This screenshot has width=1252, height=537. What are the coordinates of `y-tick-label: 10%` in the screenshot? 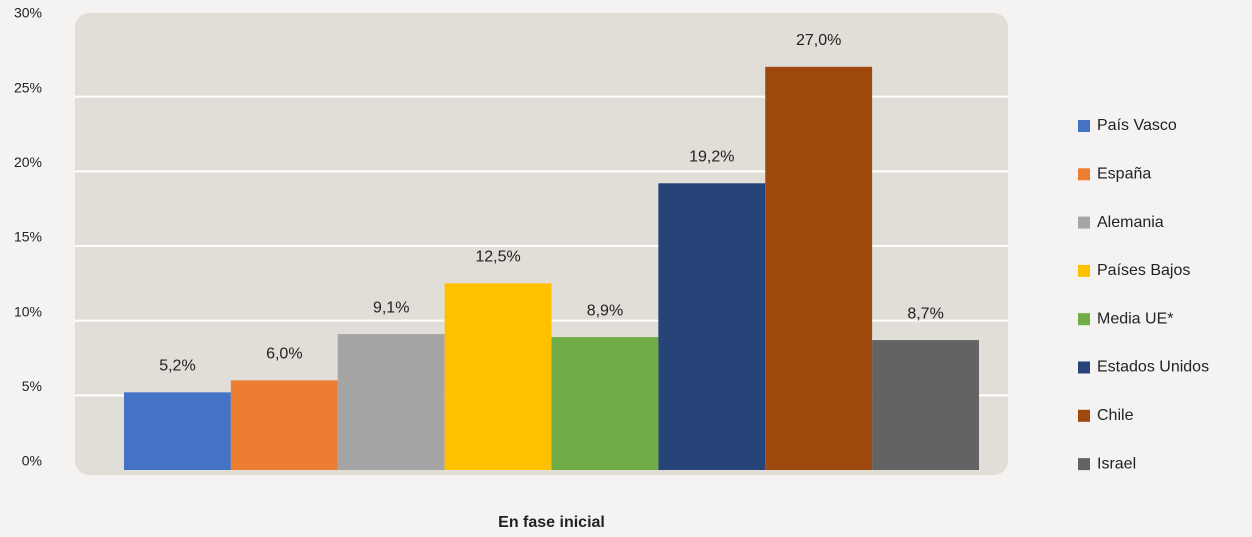 It's located at (28, 311).